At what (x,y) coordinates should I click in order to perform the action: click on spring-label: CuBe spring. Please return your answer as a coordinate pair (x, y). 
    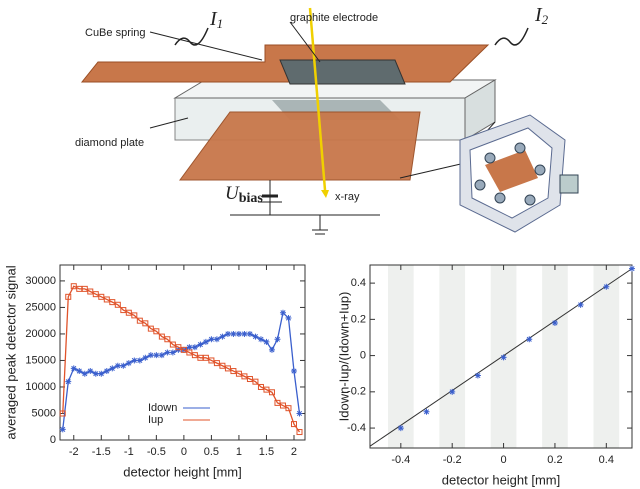
    Looking at the image, I should click on (115, 33).